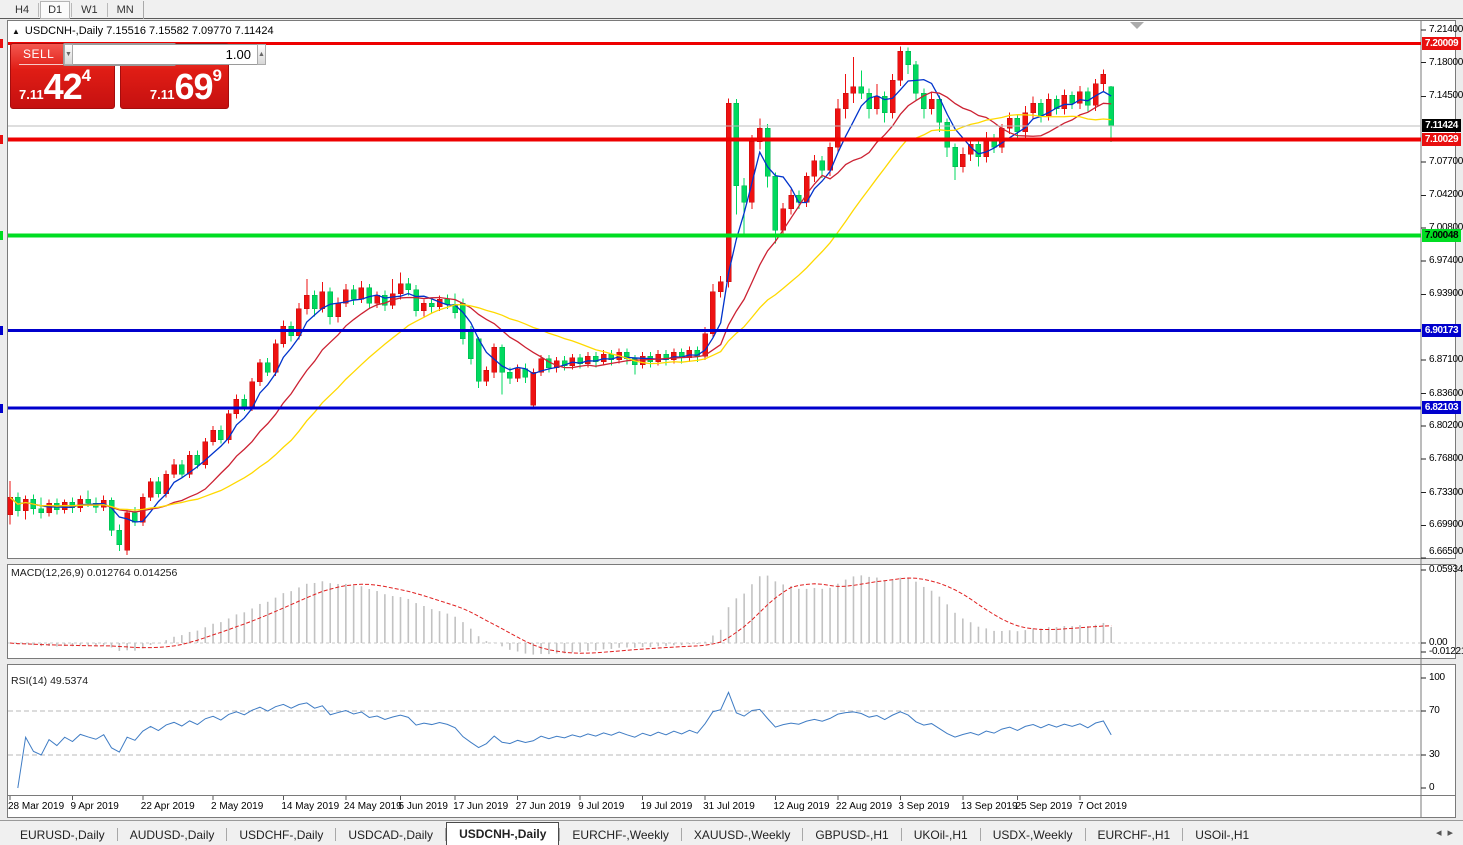 The height and width of the screenshot is (845, 1463). I want to click on macd-indicator-label: MACD(12,26,9) 0.012764 0.014256, so click(94, 573).